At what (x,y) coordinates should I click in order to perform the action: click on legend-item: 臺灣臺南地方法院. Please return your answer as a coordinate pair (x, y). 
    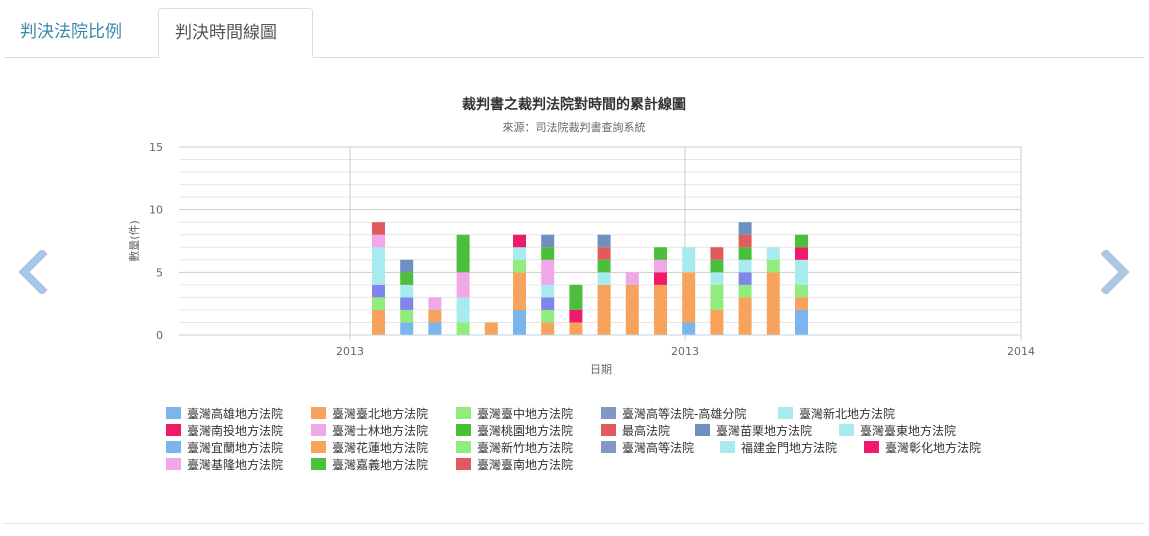
    Looking at the image, I should click on (514, 464).